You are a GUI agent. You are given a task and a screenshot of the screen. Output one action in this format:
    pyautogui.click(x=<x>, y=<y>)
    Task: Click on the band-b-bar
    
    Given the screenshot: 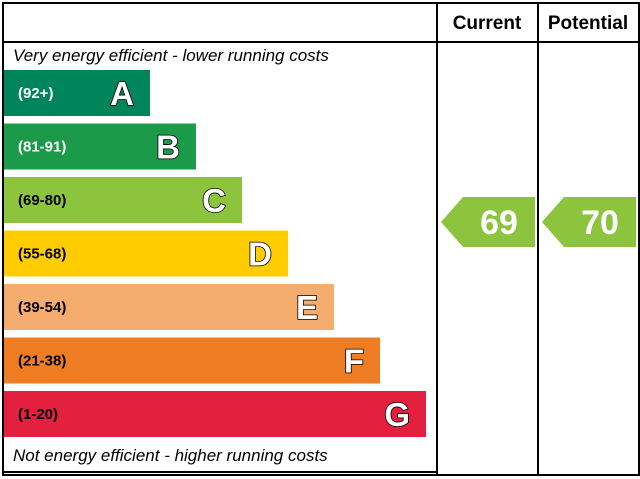 What is the action you would take?
    pyautogui.click(x=100, y=146)
    